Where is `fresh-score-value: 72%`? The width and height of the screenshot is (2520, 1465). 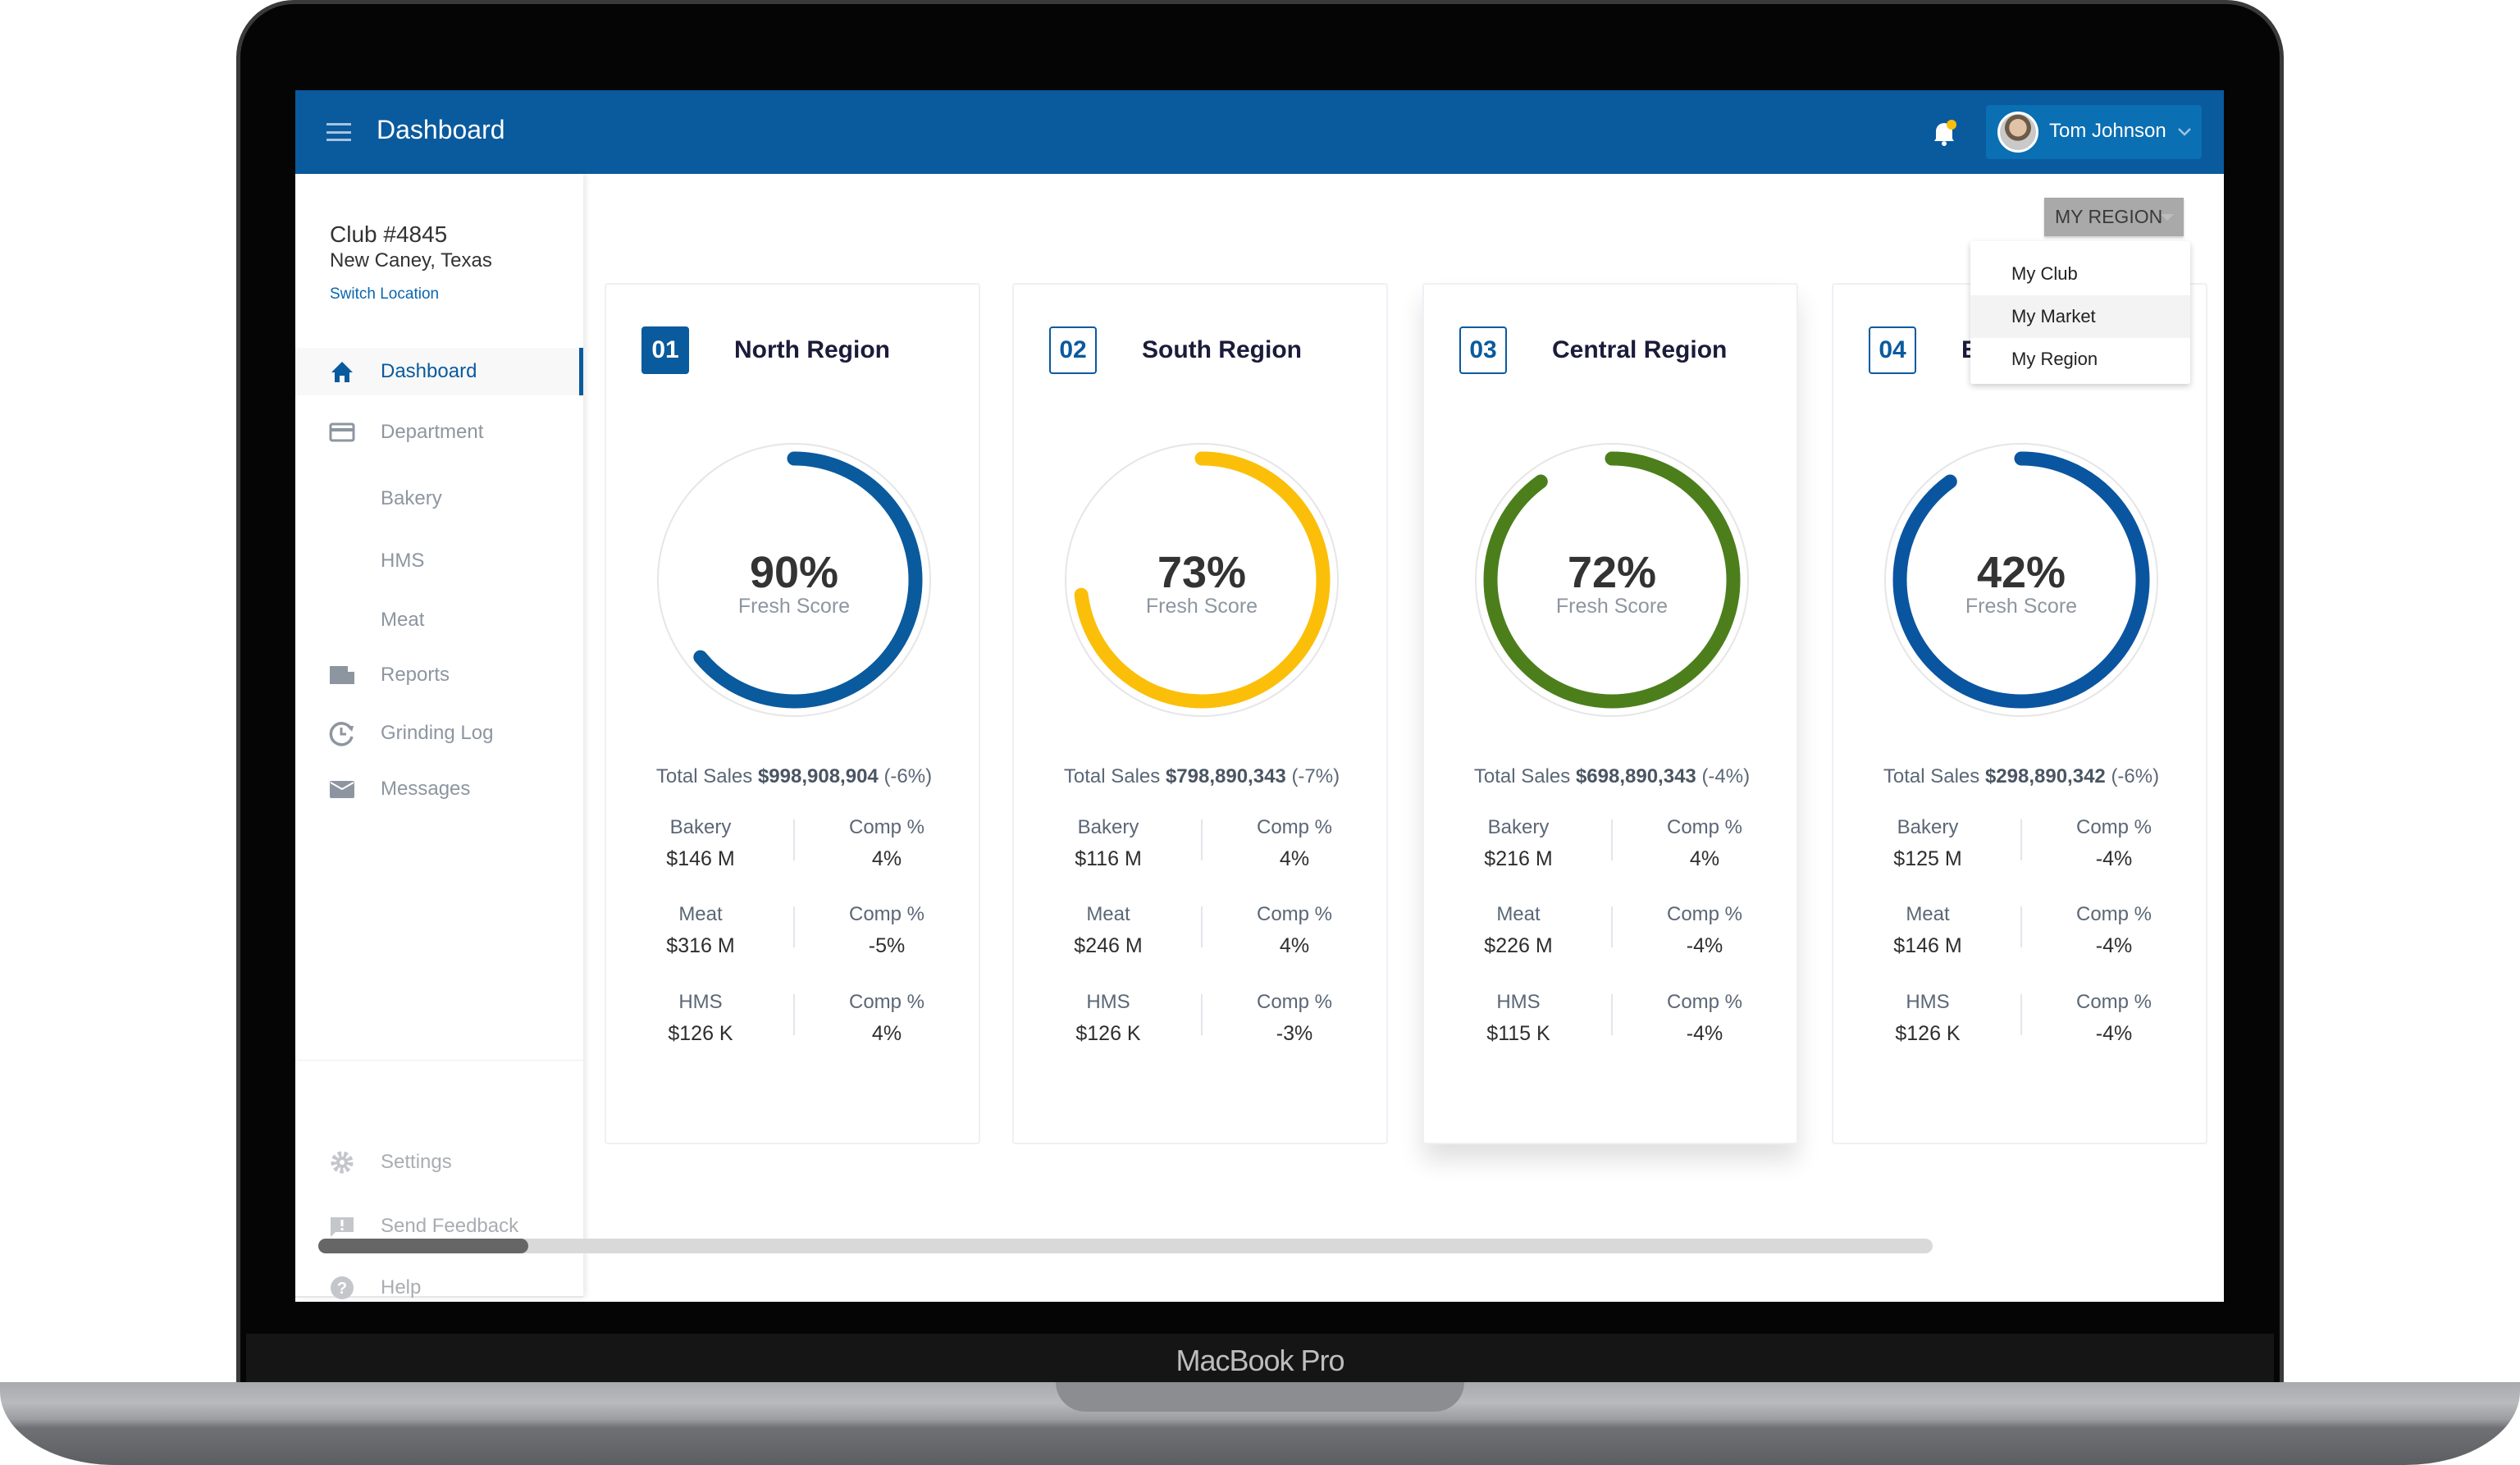 fresh-score-value: 72% is located at coordinates (1612, 572).